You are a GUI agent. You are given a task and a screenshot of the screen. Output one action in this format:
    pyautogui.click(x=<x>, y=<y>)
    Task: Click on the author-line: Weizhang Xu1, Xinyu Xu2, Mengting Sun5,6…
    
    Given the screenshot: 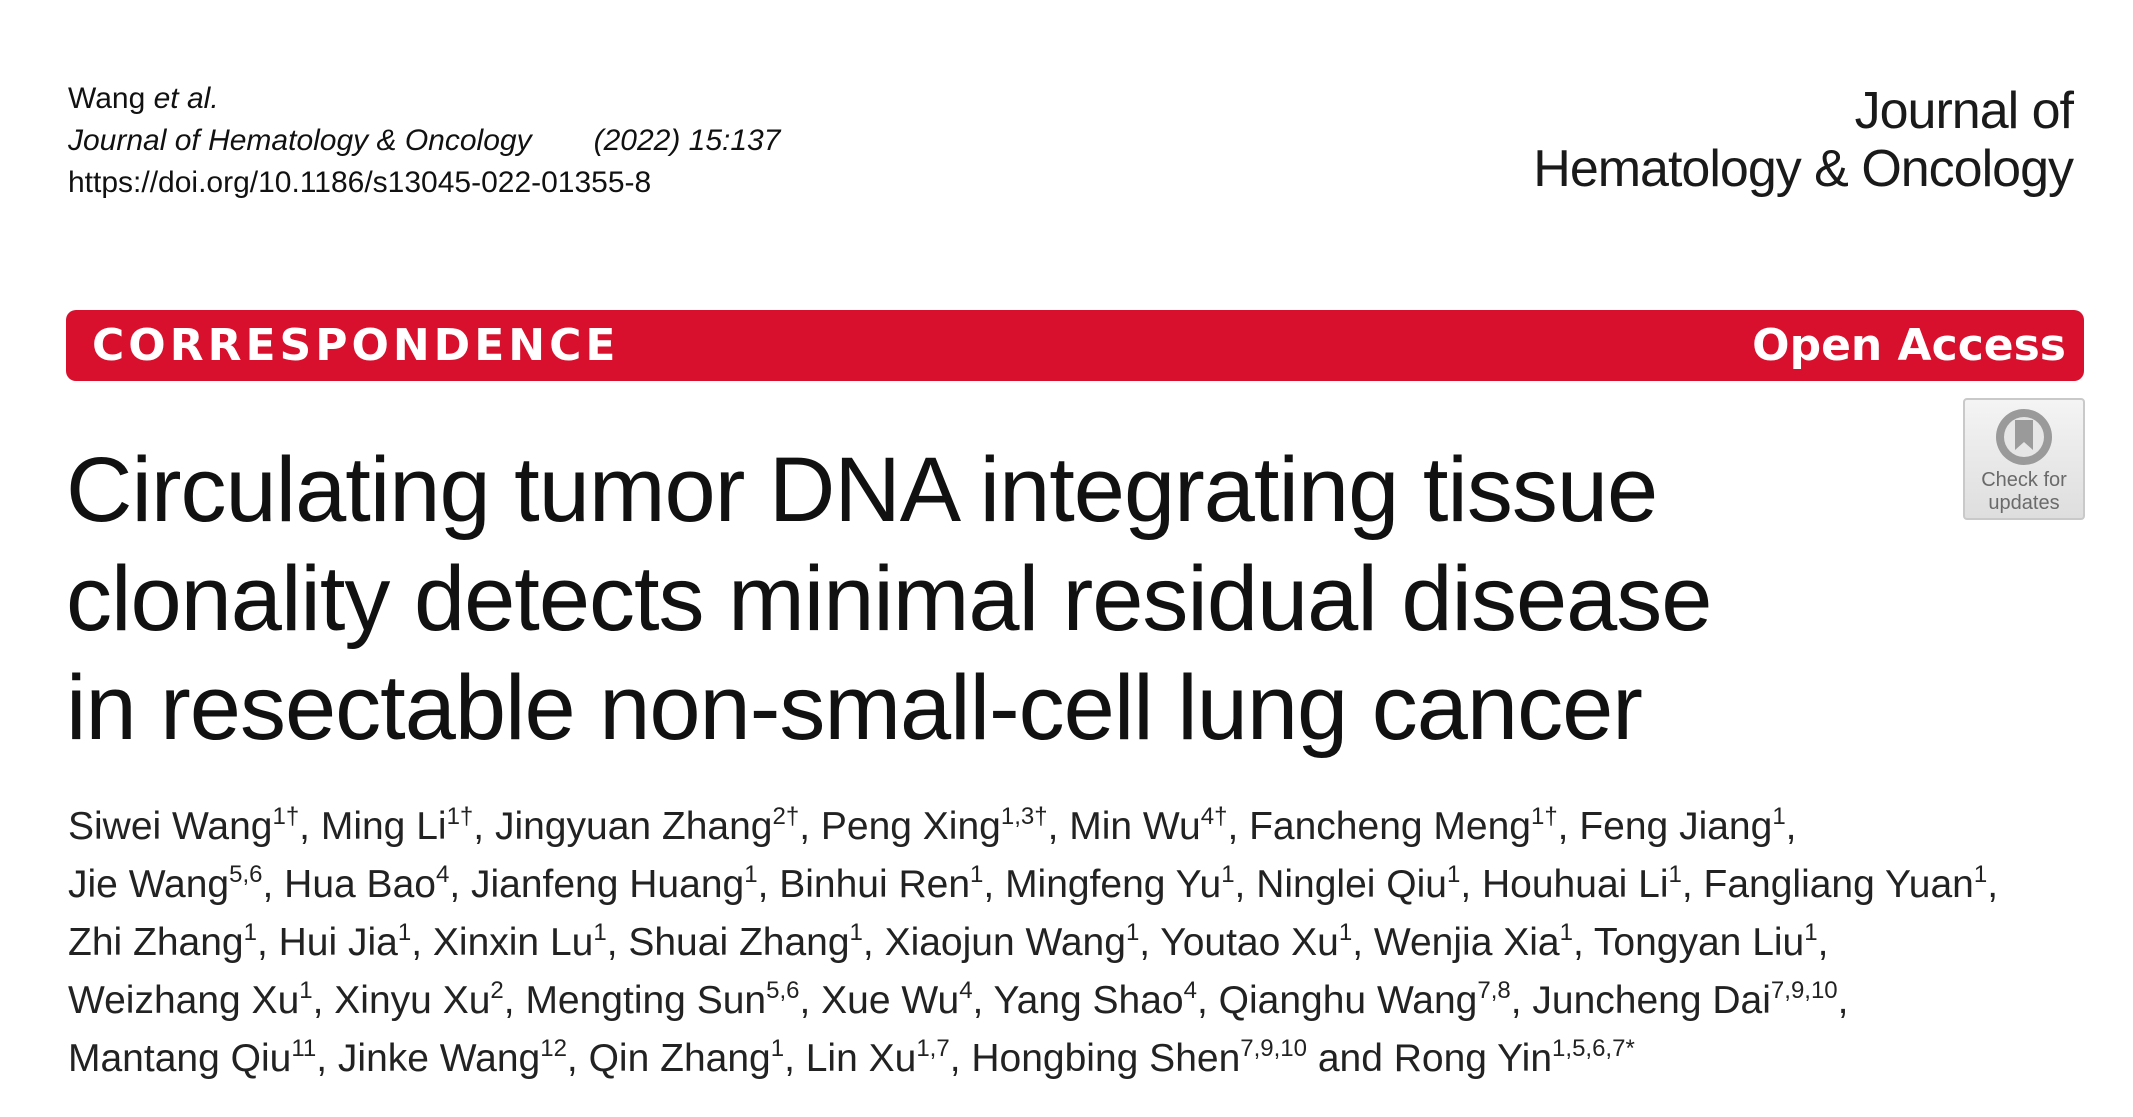 What is the action you would take?
    pyautogui.click(x=958, y=1000)
    